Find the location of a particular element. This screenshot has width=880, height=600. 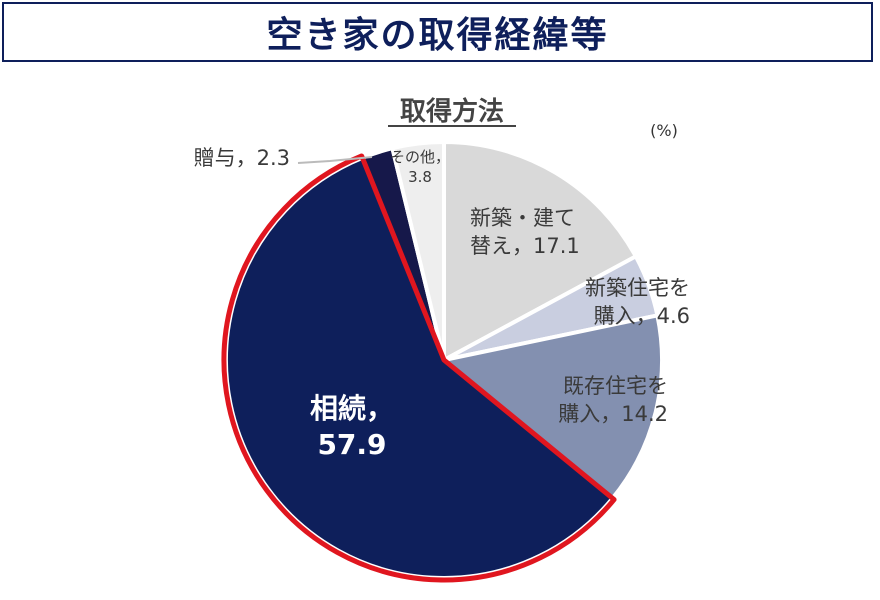

slice-label-1-line-0: 新築住宅を is located at coordinates (637, 288).